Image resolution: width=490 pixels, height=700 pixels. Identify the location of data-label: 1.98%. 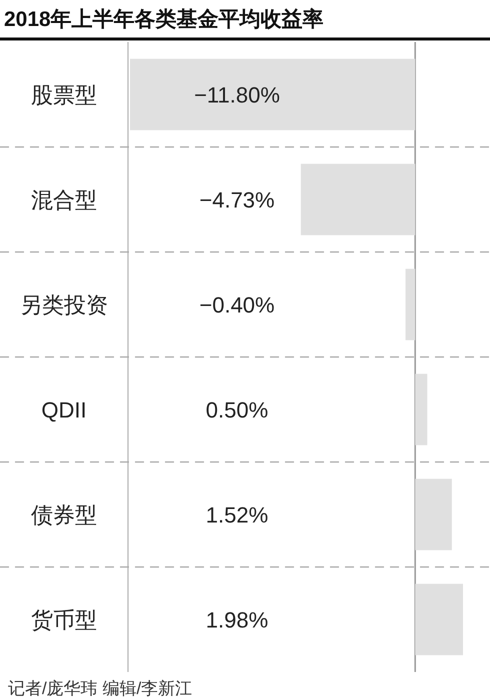
(237, 620).